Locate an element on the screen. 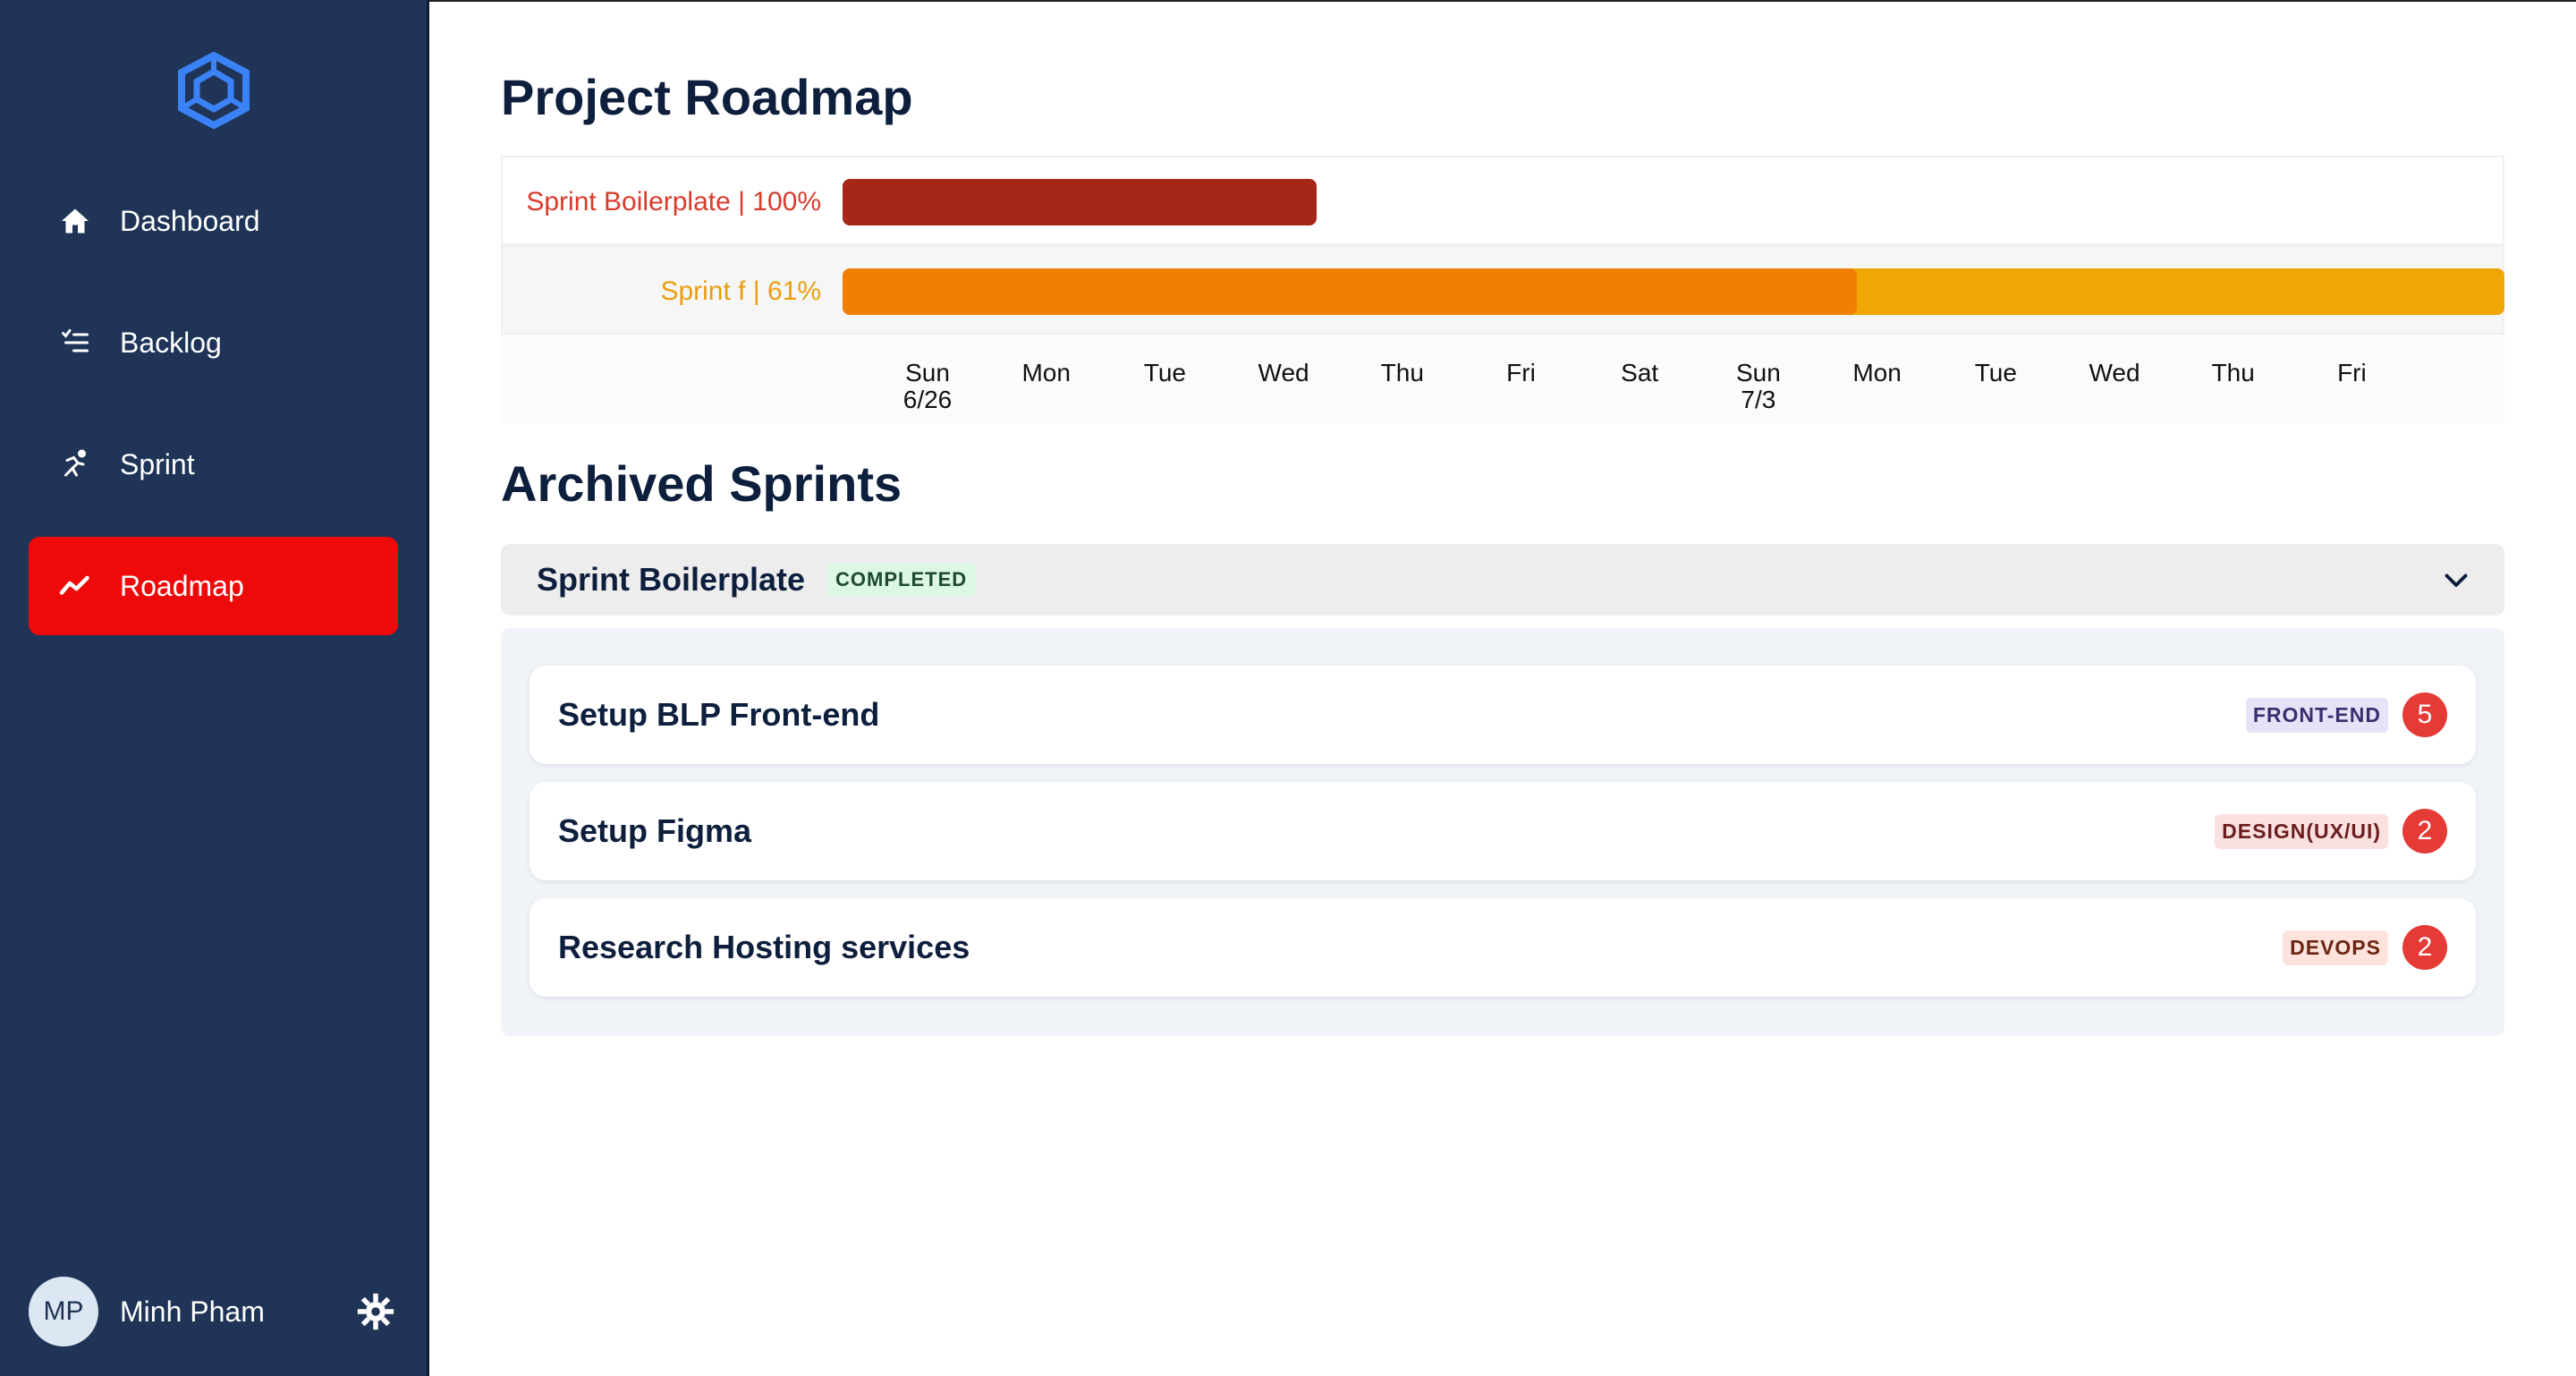 The height and width of the screenshot is (1376, 2576). timeline-row-label: Sprint f | 61% is located at coordinates (740, 291).